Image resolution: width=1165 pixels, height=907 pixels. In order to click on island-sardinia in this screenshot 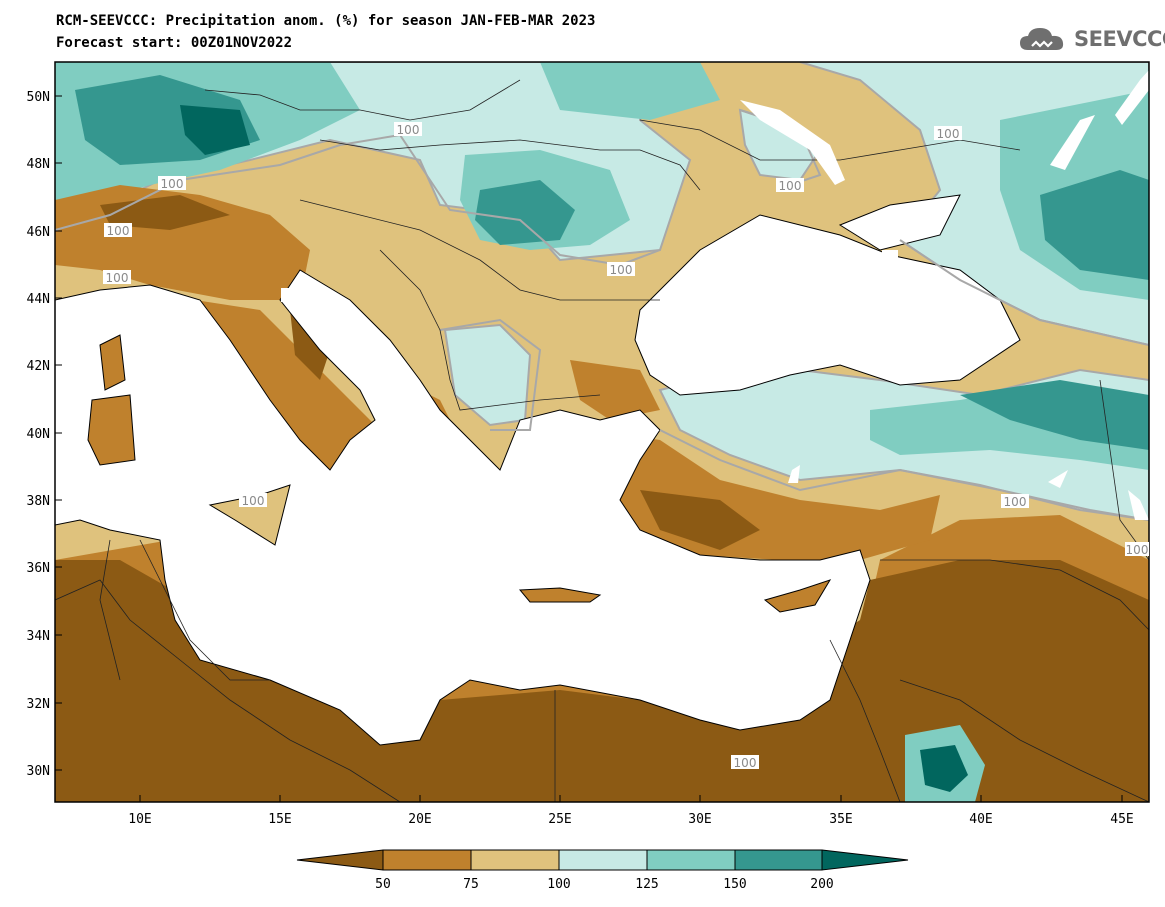, I will do `click(111, 430)`.